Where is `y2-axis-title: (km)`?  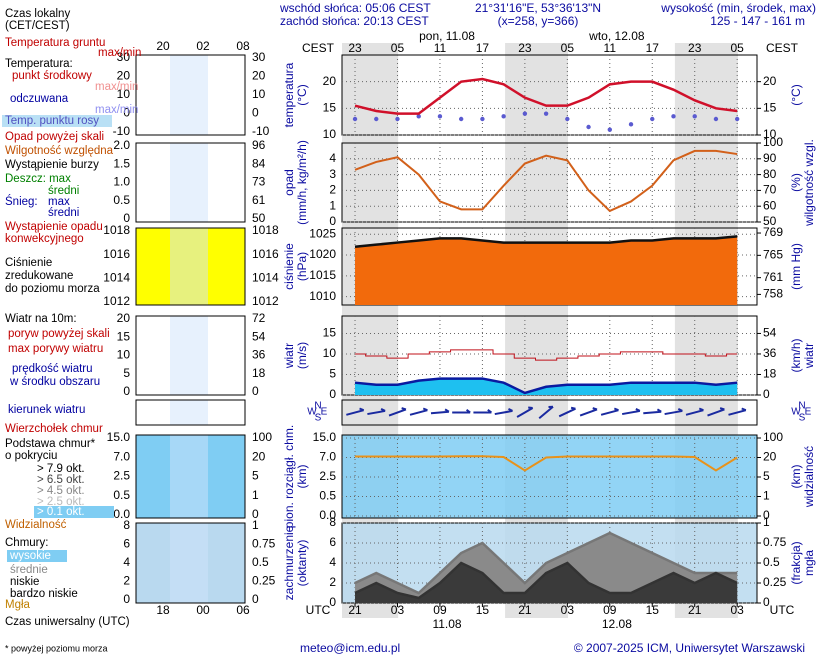
y2-axis-title: (km) is located at coordinates (796, 477).